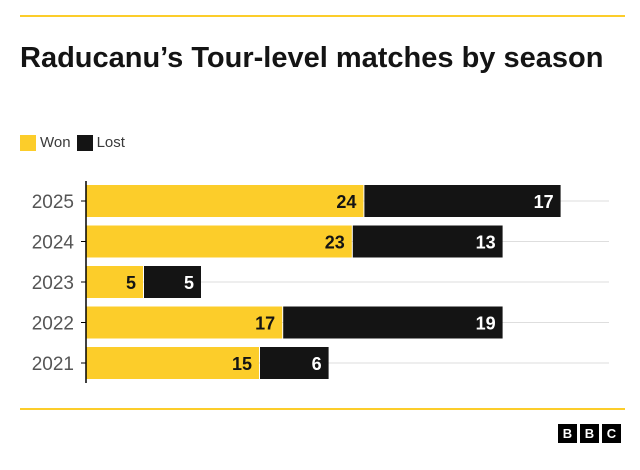 Image resolution: width=640 pixels, height=470 pixels. I want to click on logo-letter: C, so click(611, 433).